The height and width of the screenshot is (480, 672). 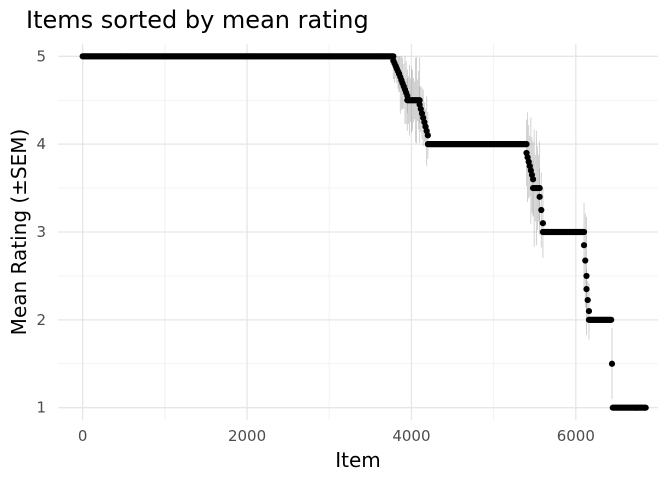 What do you see at coordinates (576, 436) in the screenshot?
I see `x-tick-label: 6000` at bounding box center [576, 436].